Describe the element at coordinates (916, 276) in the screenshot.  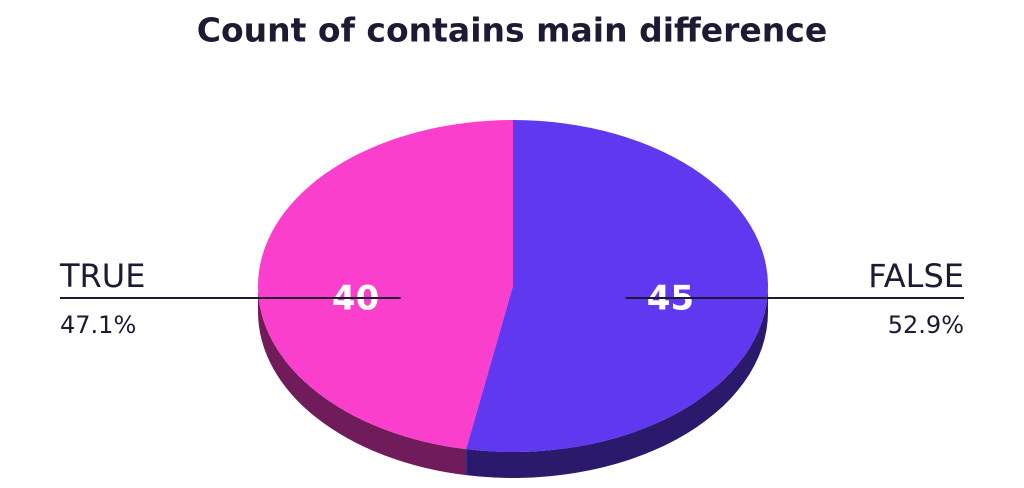
I see `category-label: FALSE` at that location.